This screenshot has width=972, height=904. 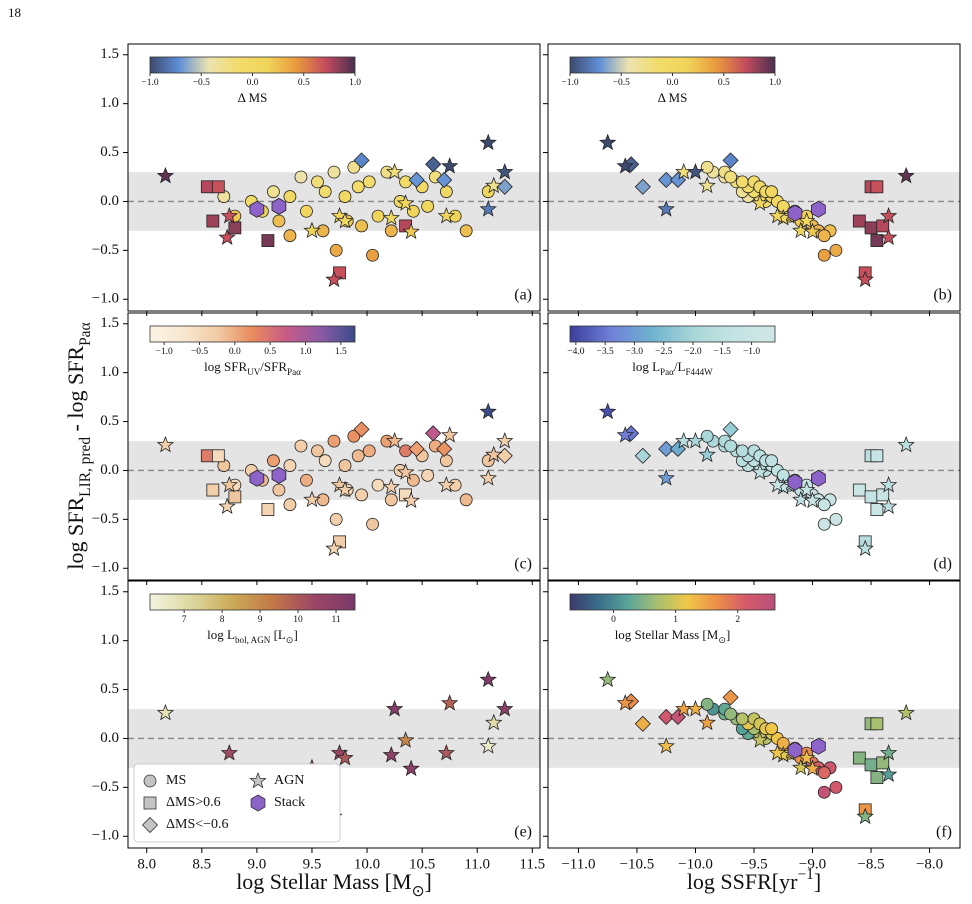 I want to click on label-part: log SFR, so click(x=75, y=533).